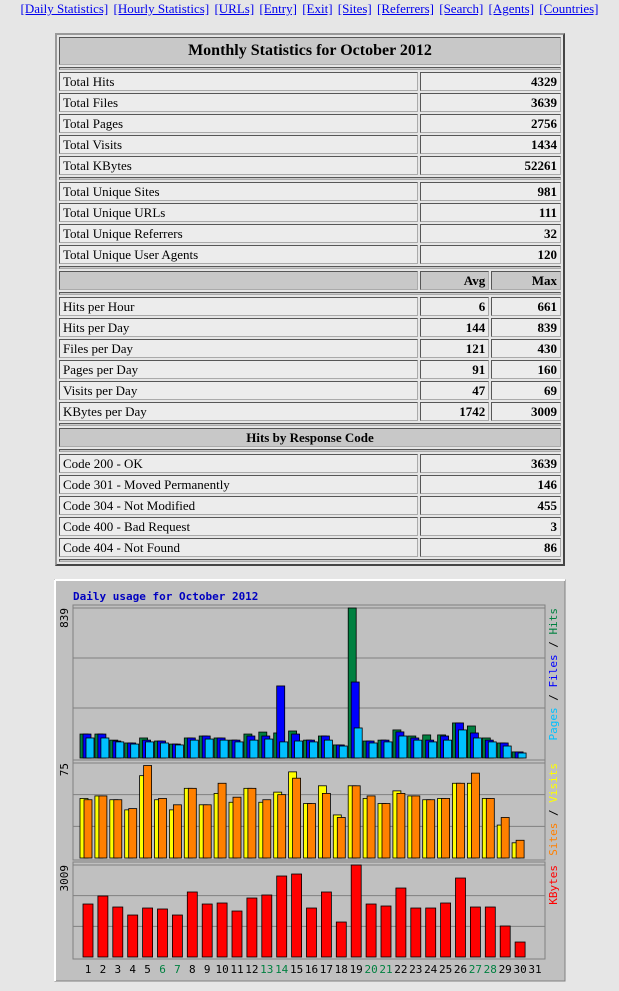 The height and width of the screenshot is (991, 619). I want to click on row-label: Code 400 - Bad Request, so click(238, 526).